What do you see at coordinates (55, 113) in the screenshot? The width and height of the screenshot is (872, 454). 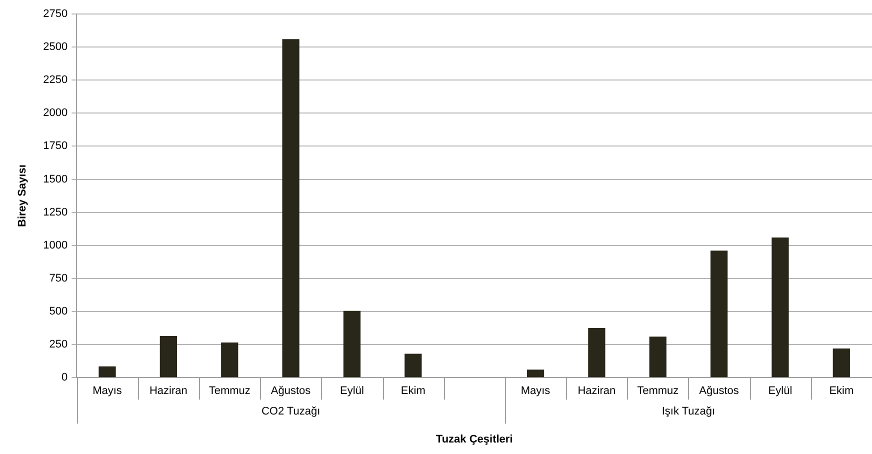 I see `y-tick-label: 2000` at bounding box center [55, 113].